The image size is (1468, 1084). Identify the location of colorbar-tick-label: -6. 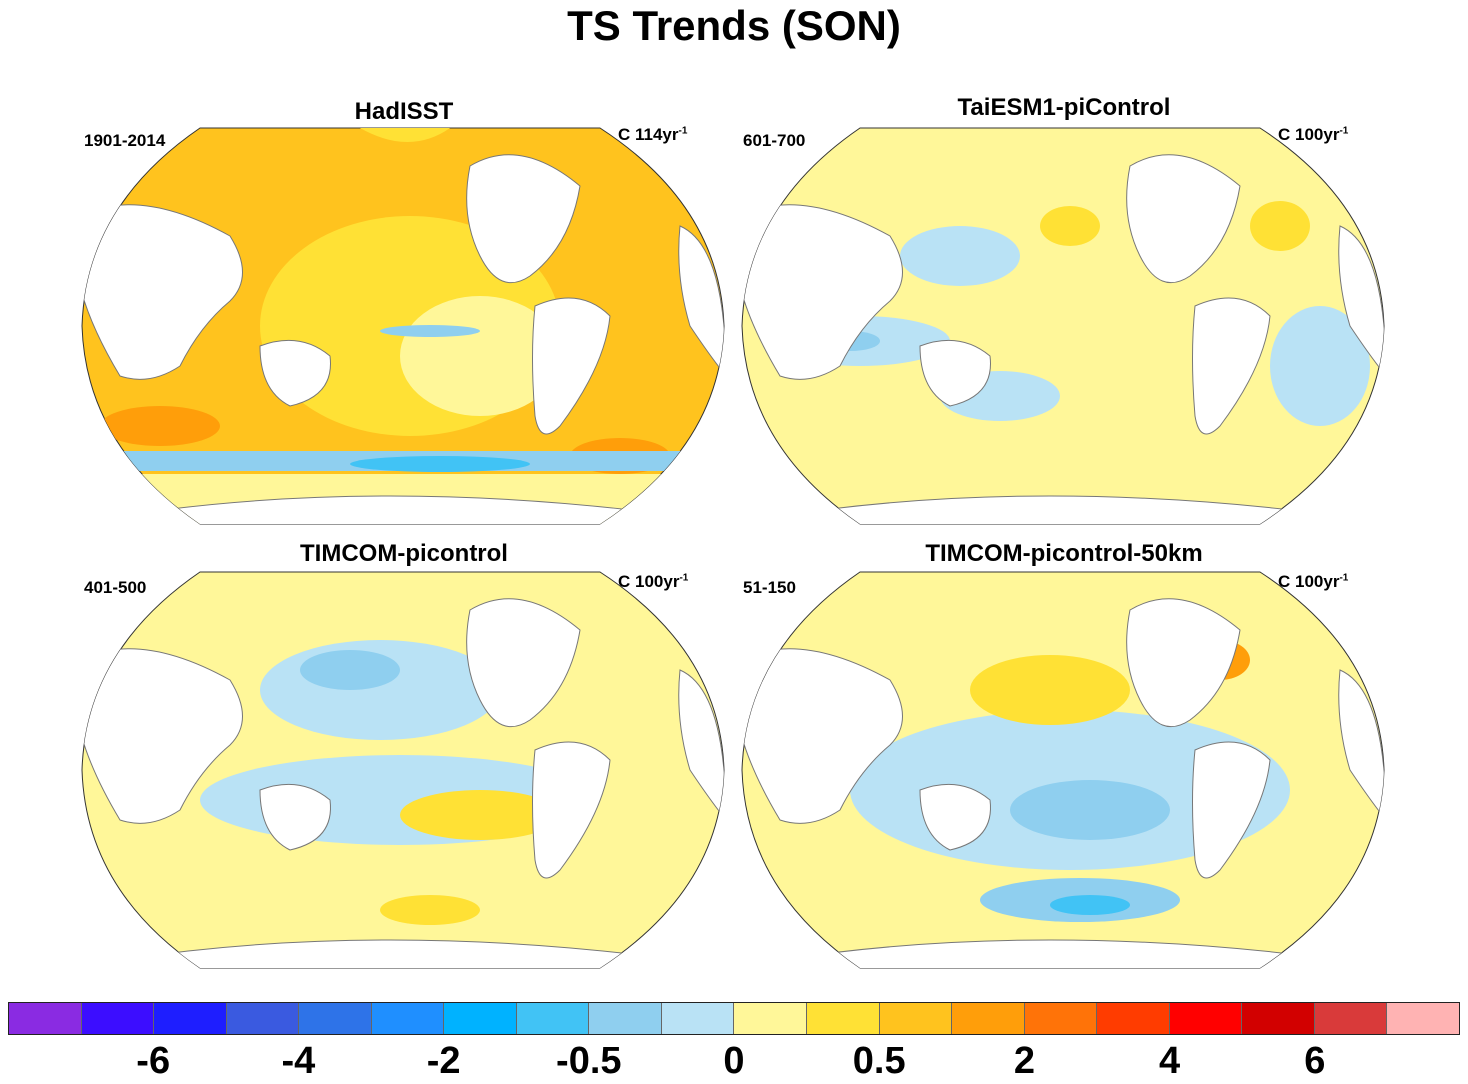
(153, 1061).